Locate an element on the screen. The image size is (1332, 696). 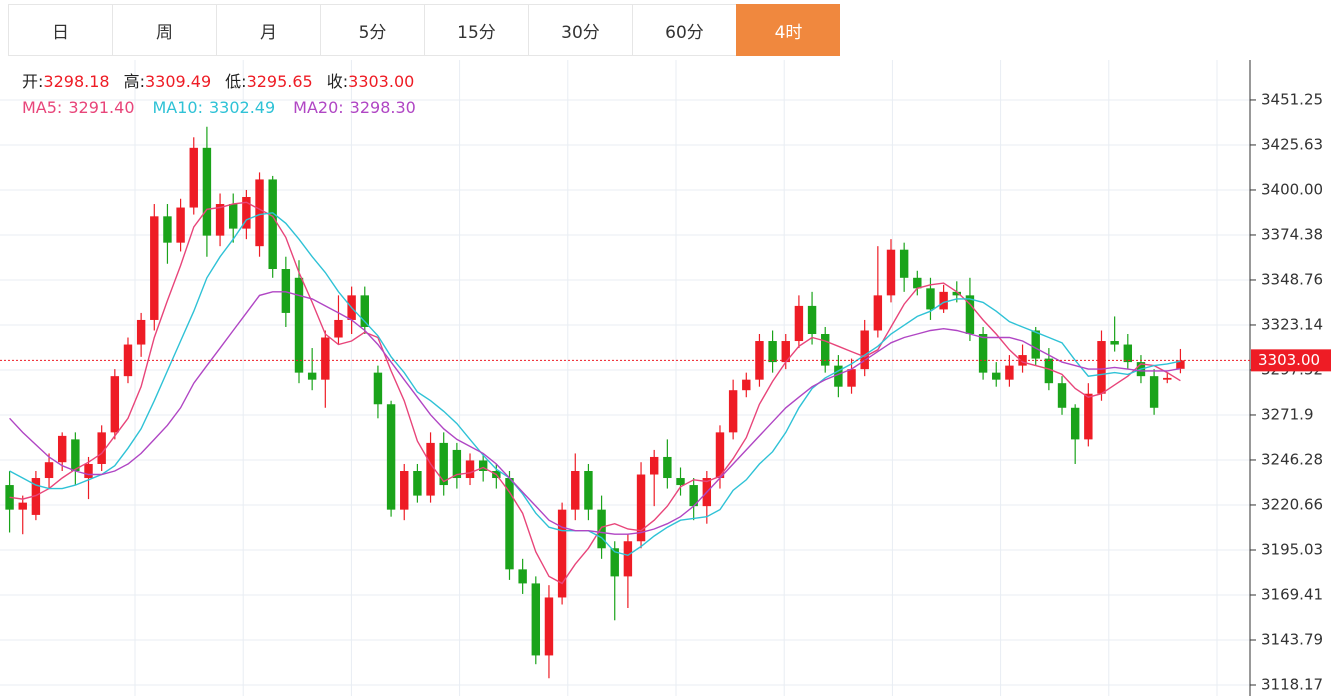
period-tab: 15分 is located at coordinates (476, 30).